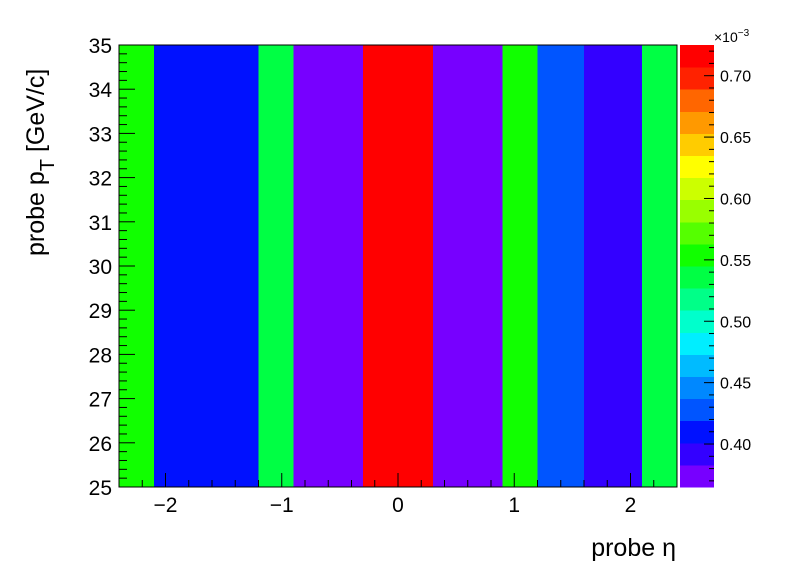 This screenshot has height=572, width=796. I want to click on palette-tick-label: 0.55, so click(735, 261).